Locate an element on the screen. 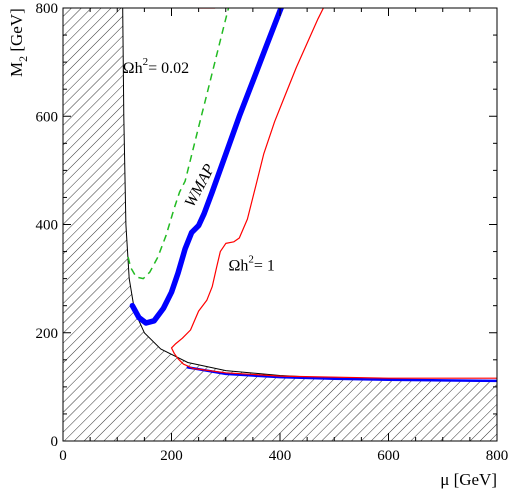 The width and height of the screenshot is (511, 491). y-axis-label: M2 [GeV] is located at coordinates (18, 42).